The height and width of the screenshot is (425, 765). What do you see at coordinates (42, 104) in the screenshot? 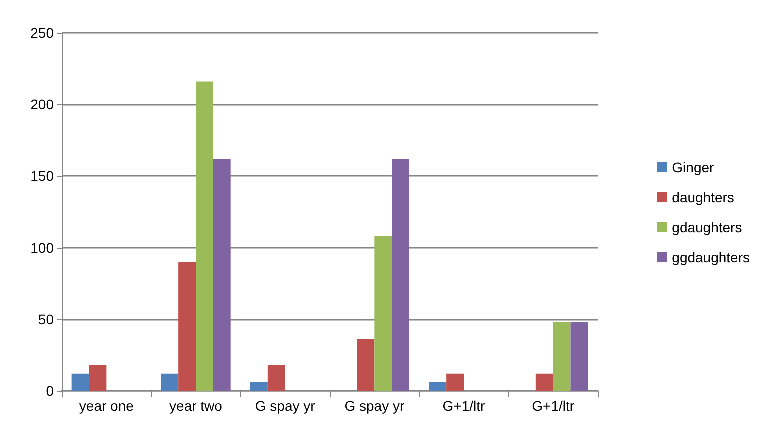
I see `y-tick-label: 200` at bounding box center [42, 104].